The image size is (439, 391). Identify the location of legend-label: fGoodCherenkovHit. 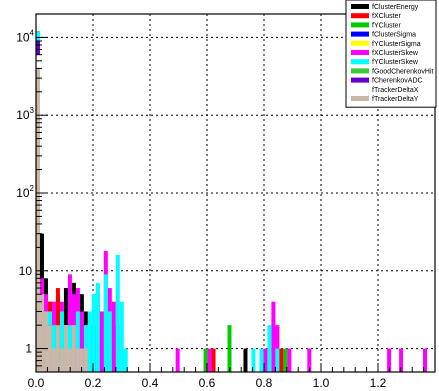
(403, 71).